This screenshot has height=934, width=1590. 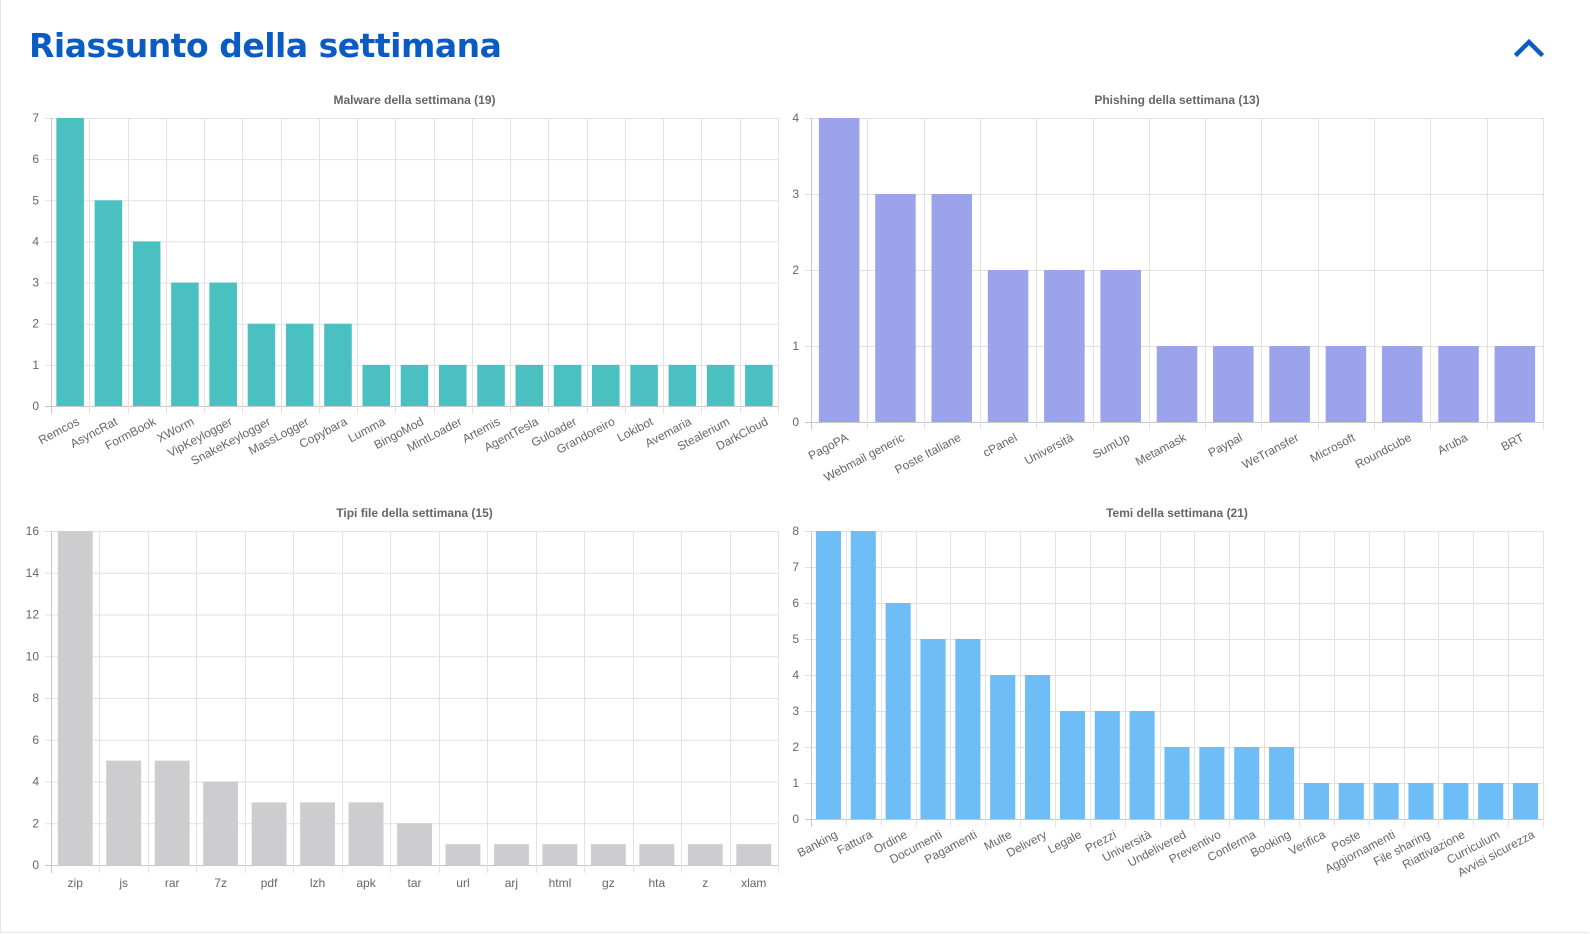 I want to click on bar-tar, so click(x=414, y=844).